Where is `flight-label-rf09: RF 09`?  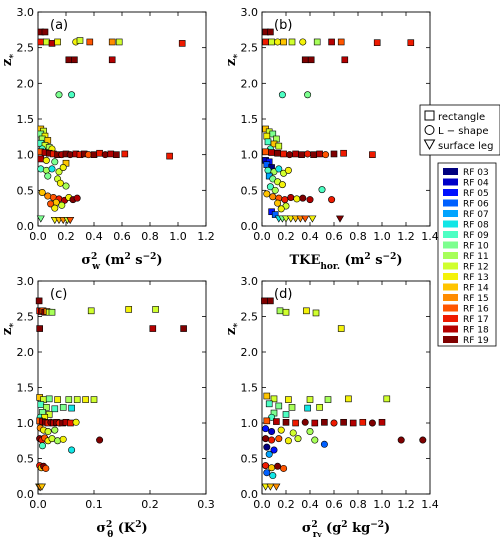
flight-label-rf09: RF 09 is located at coordinates (476, 236).